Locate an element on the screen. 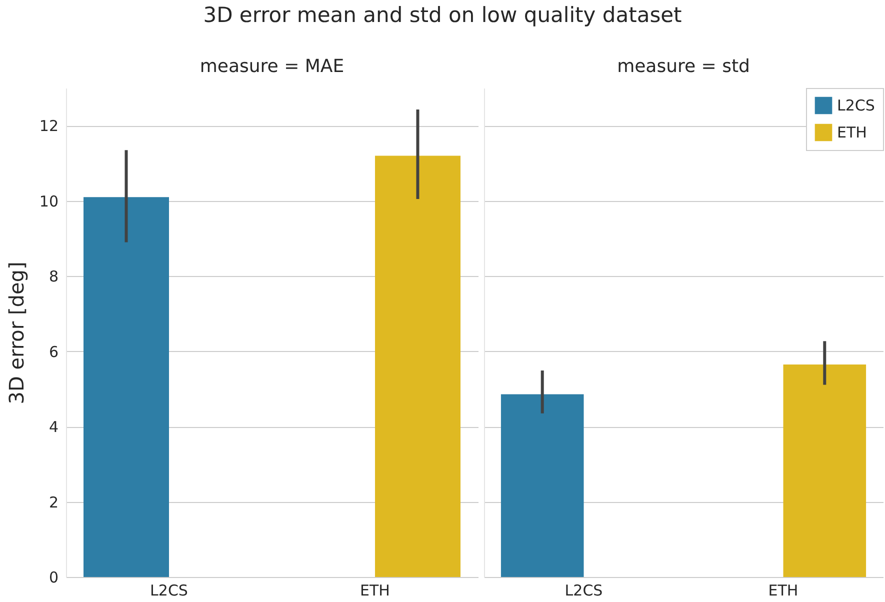 The height and width of the screenshot is (602, 885). chart-subtitle: measure = std is located at coordinates (683, 66).